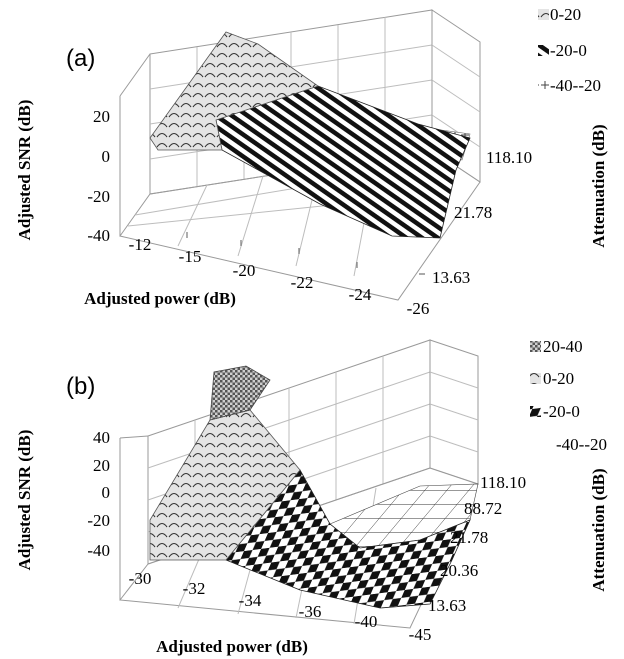 The width and height of the screenshot is (624, 659). I want to click on panel-a-x-ticks: -12 -15 -20 -22 -24 -26, so click(279, 276).